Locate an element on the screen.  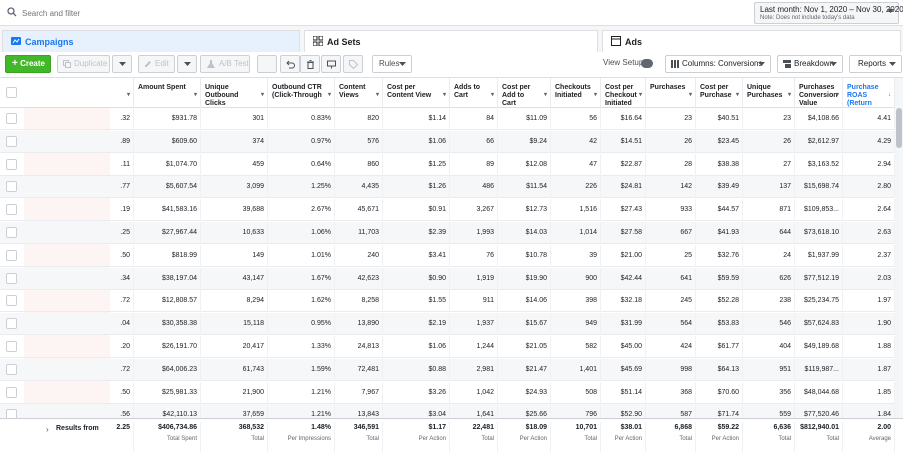
table-cell: 1.88 is located at coordinates (869, 347).